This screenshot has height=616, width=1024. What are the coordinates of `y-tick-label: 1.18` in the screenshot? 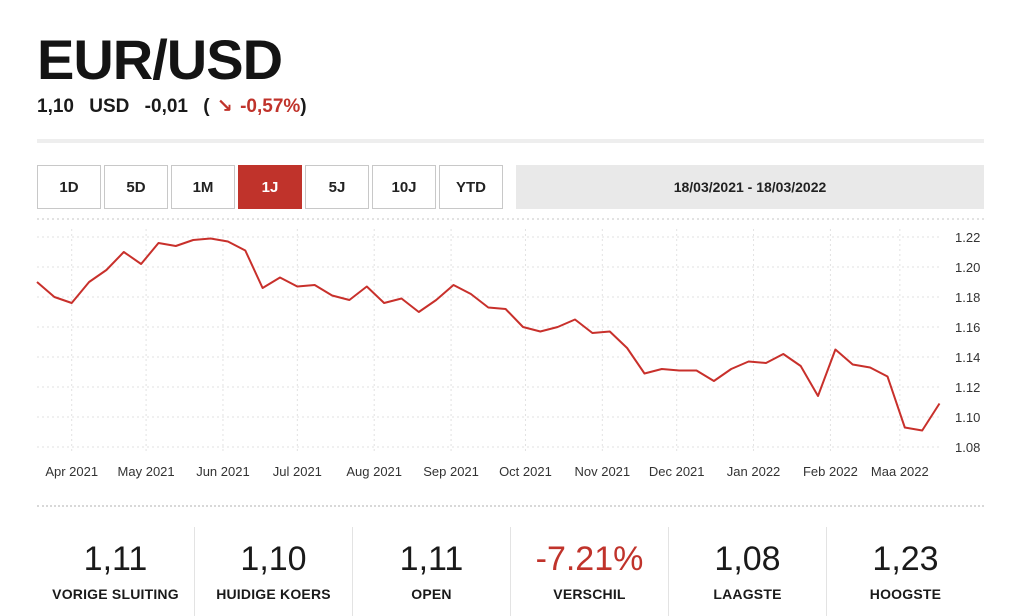 It's located at (967, 297).